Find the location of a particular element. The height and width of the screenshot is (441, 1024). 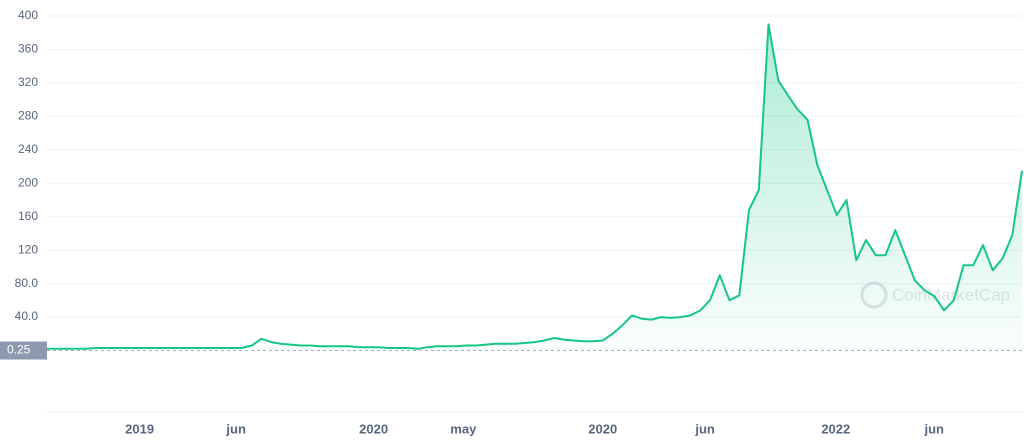

y-tick-label: 360 is located at coordinates (28, 49).